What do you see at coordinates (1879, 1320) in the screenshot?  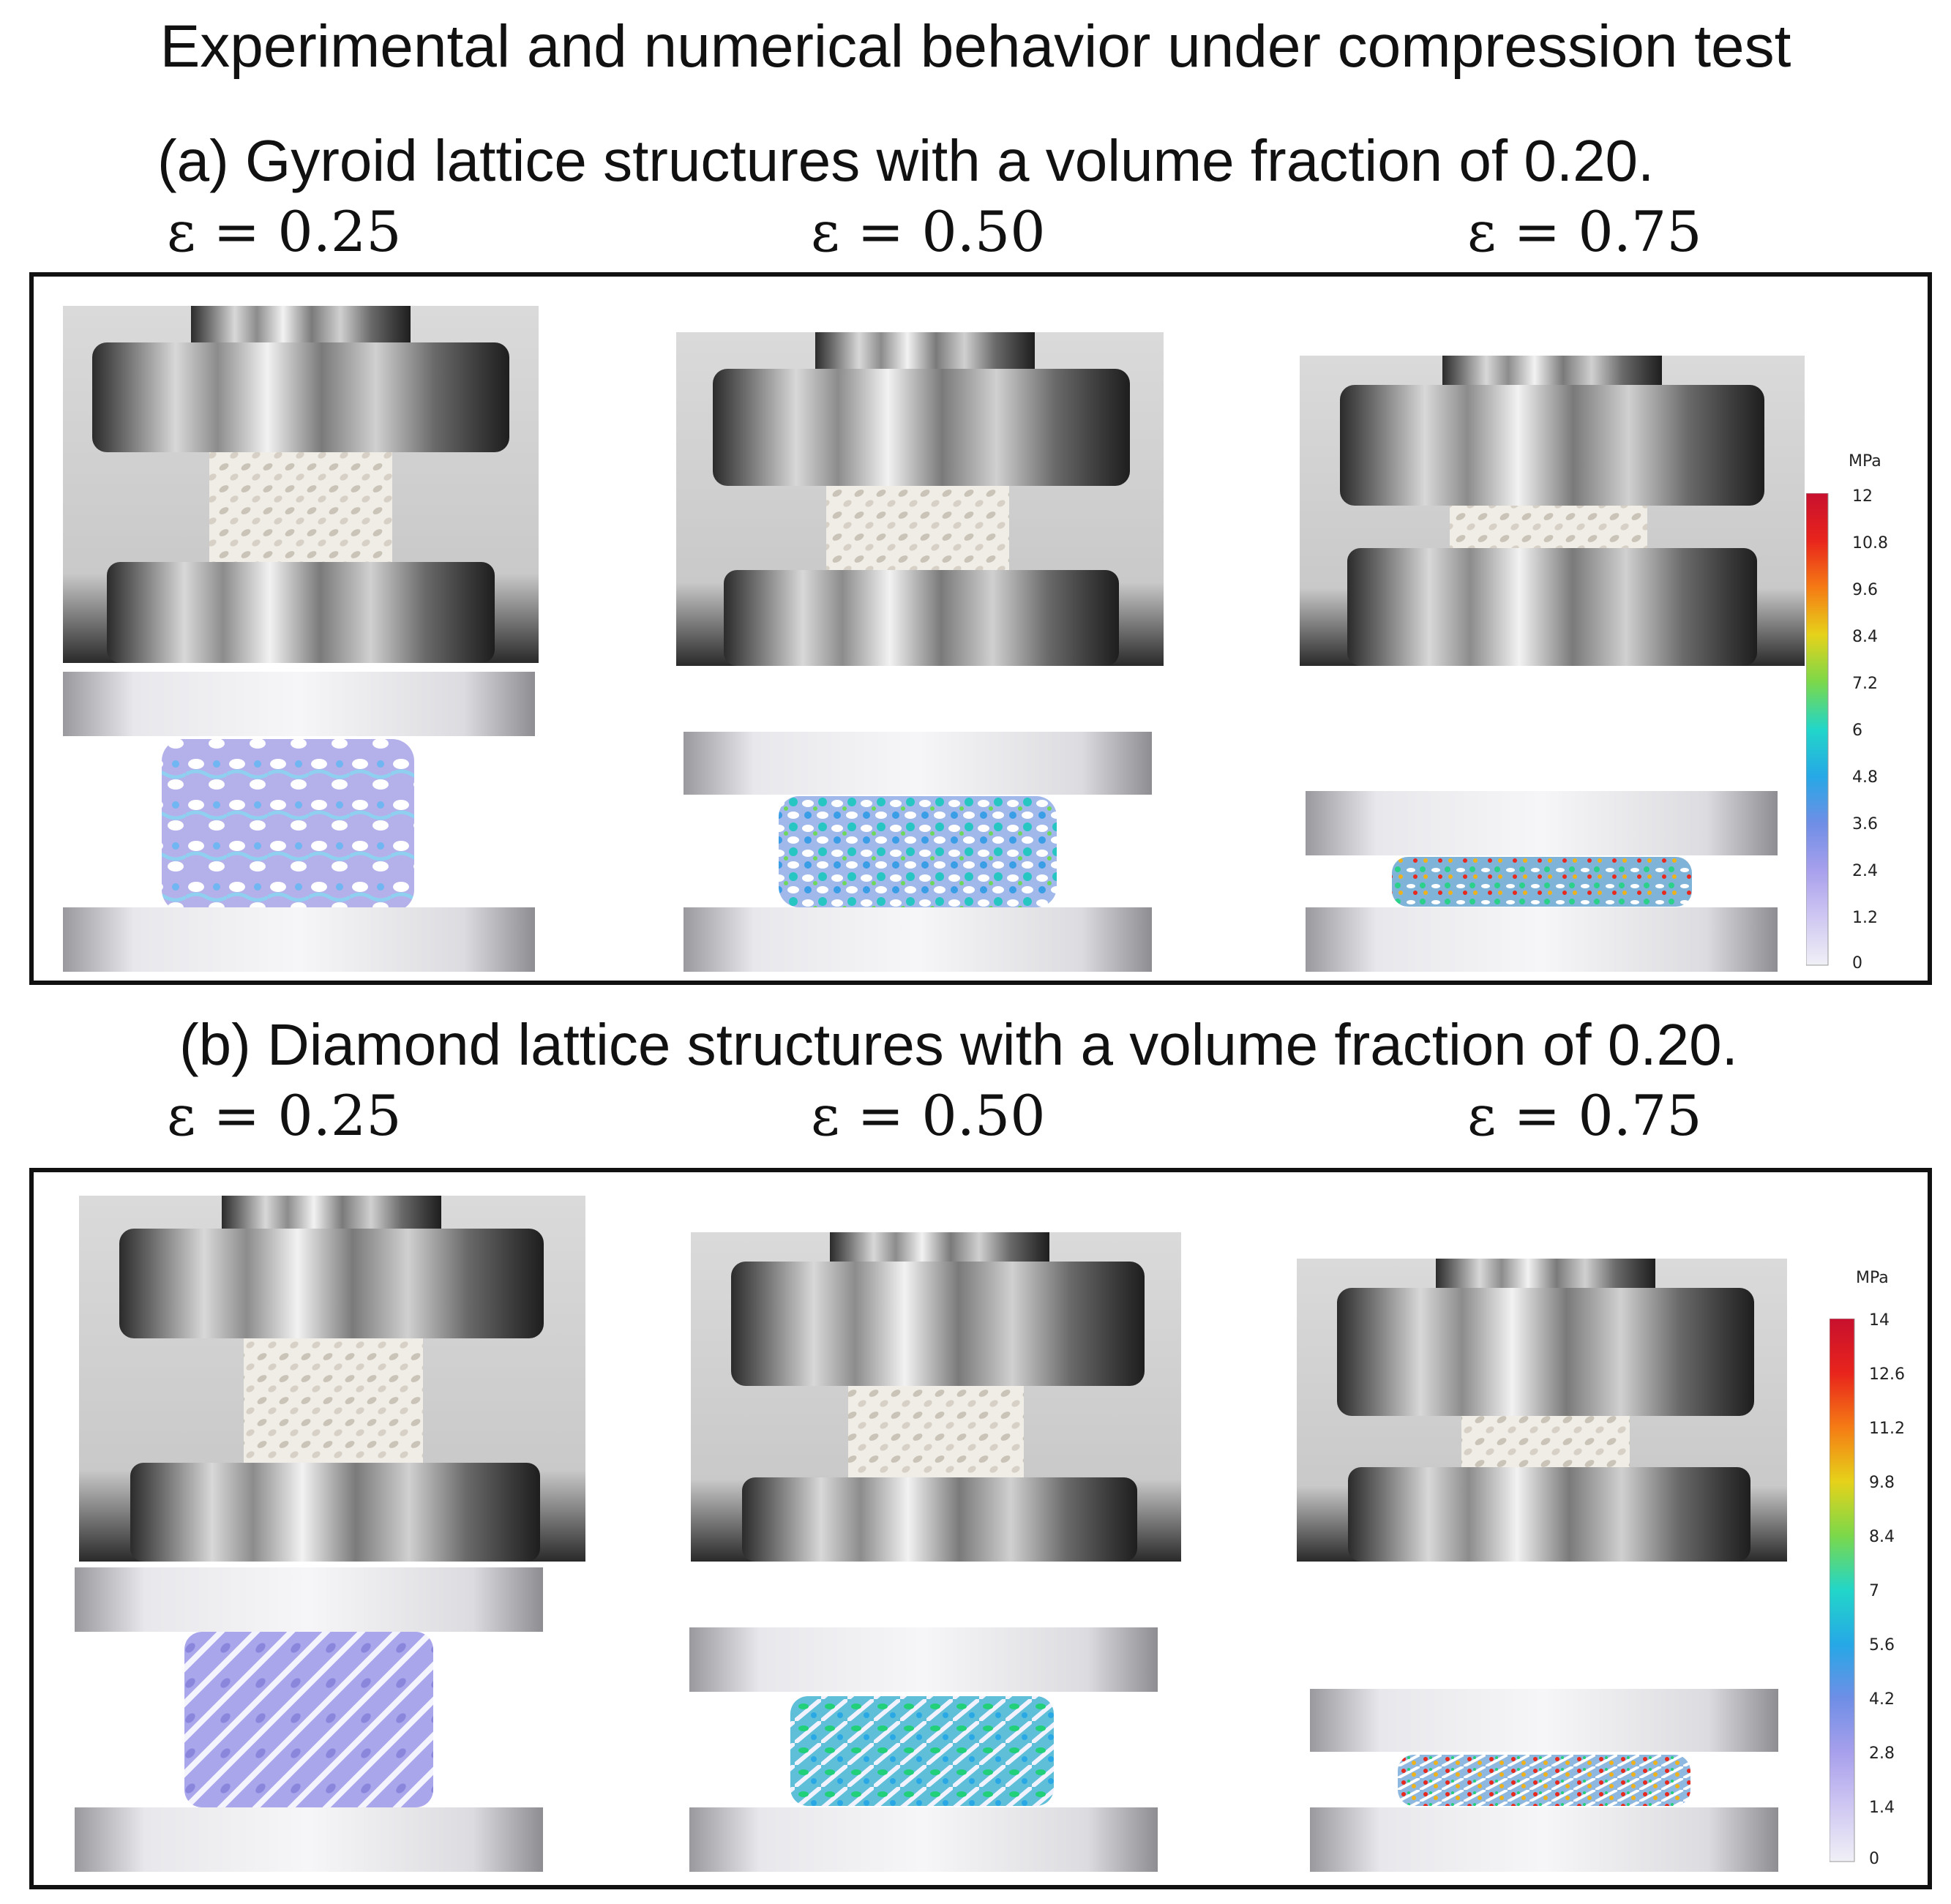 I see `colorbar-b-tick: 14` at bounding box center [1879, 1320].